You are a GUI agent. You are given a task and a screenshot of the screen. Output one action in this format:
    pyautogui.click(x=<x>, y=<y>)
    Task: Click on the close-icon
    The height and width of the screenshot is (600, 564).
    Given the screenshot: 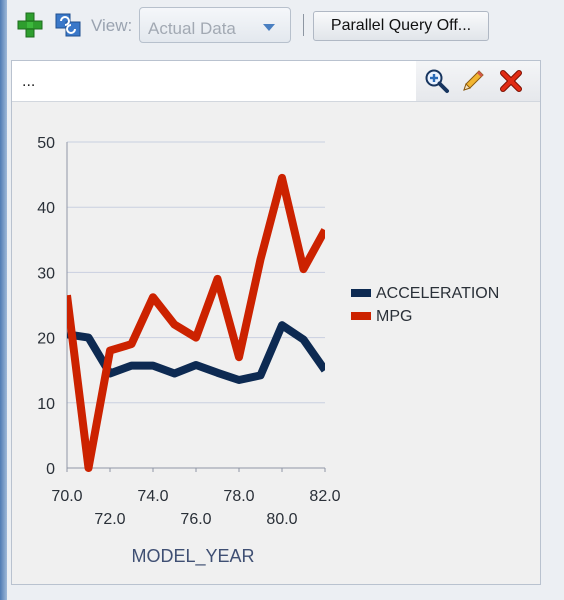 What is the action you would take?
    pyautogui.click(x=511, y=81)
    